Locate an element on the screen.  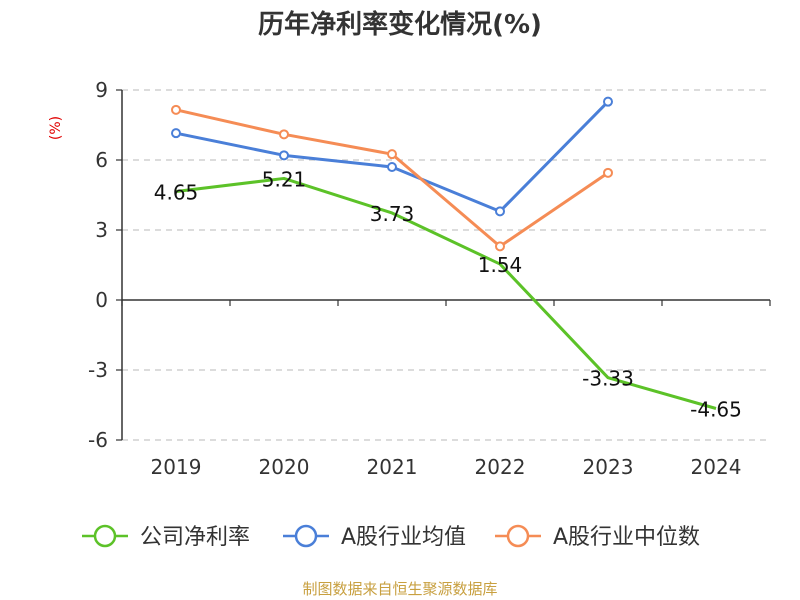
y-tick-label: -3 is located at coordinates (98, 370).